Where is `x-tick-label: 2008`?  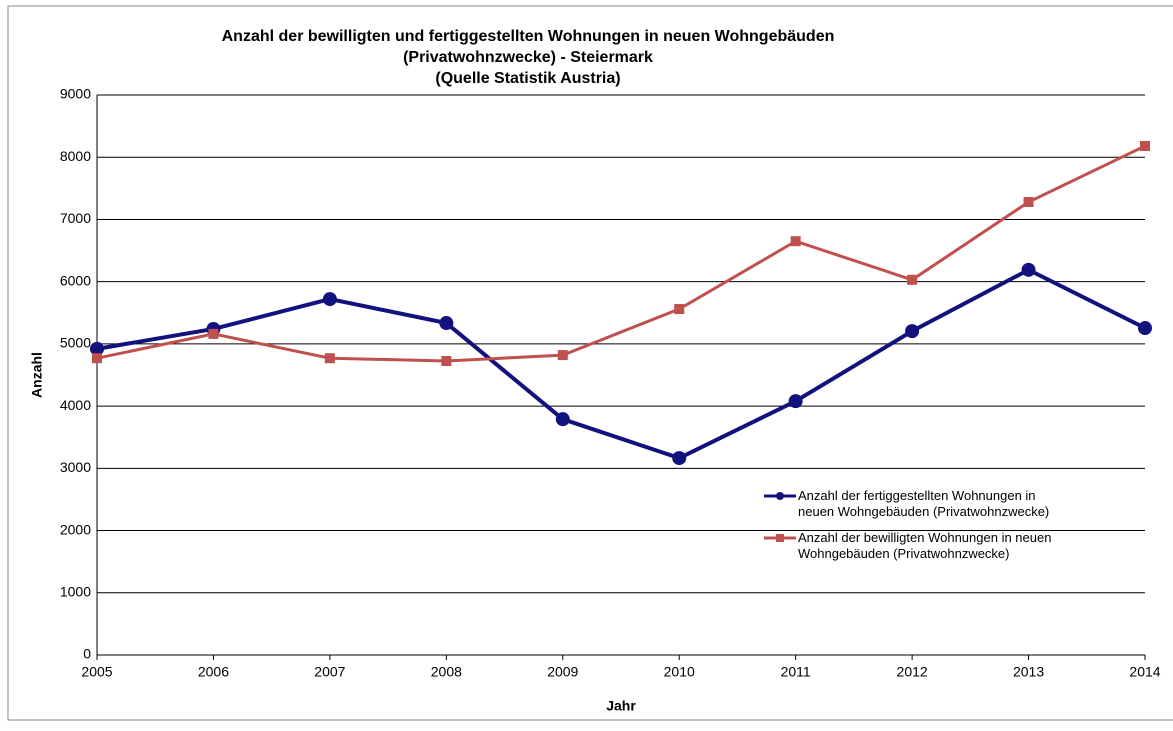 x-tick-label: 2008 is located at coordinates (446, 672).